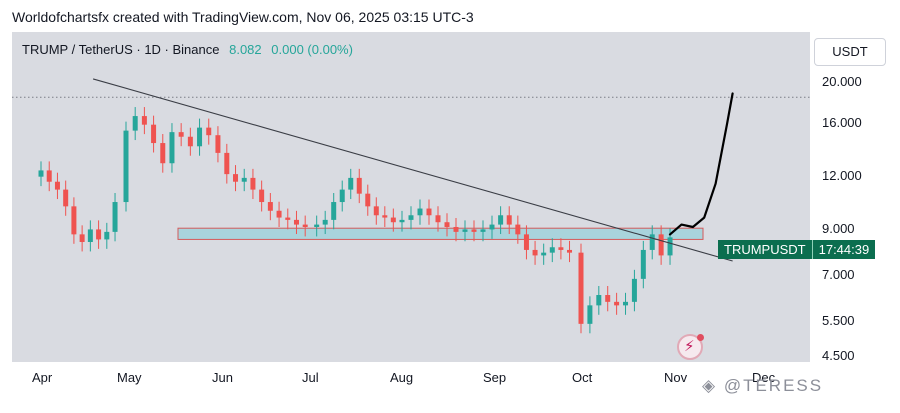 Image resolution: width=900 pixels, height=413 pixels. Describe the element at coordinates (121, 49) in the screenshot. I see `symbol-name: TRUMP / TetherUS · 1D · Binance` at that location.